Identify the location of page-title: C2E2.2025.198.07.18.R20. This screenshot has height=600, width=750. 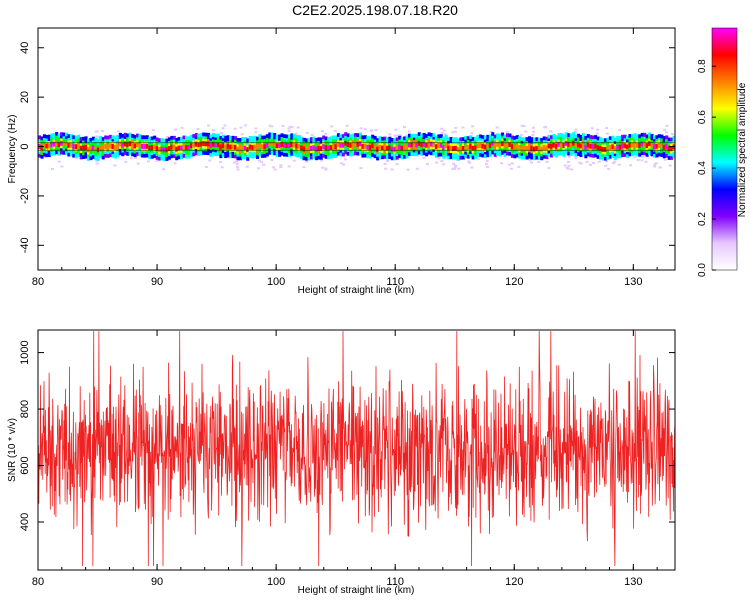
(375, 10).